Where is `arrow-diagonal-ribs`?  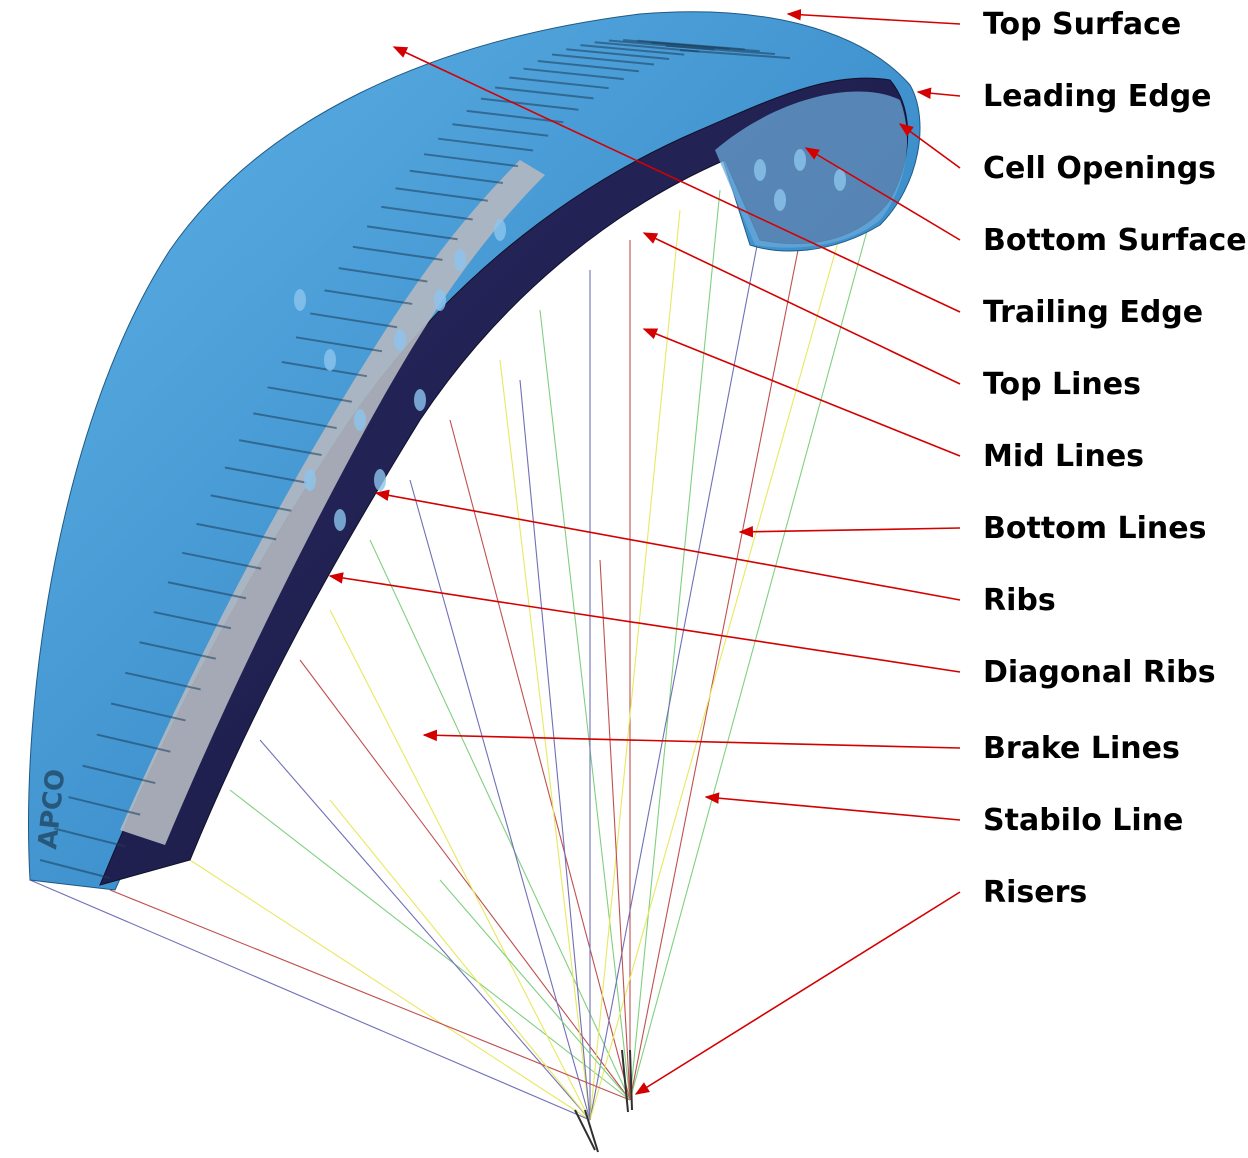 arrow-diagonal-ribs is located at coordinates (644, 622).